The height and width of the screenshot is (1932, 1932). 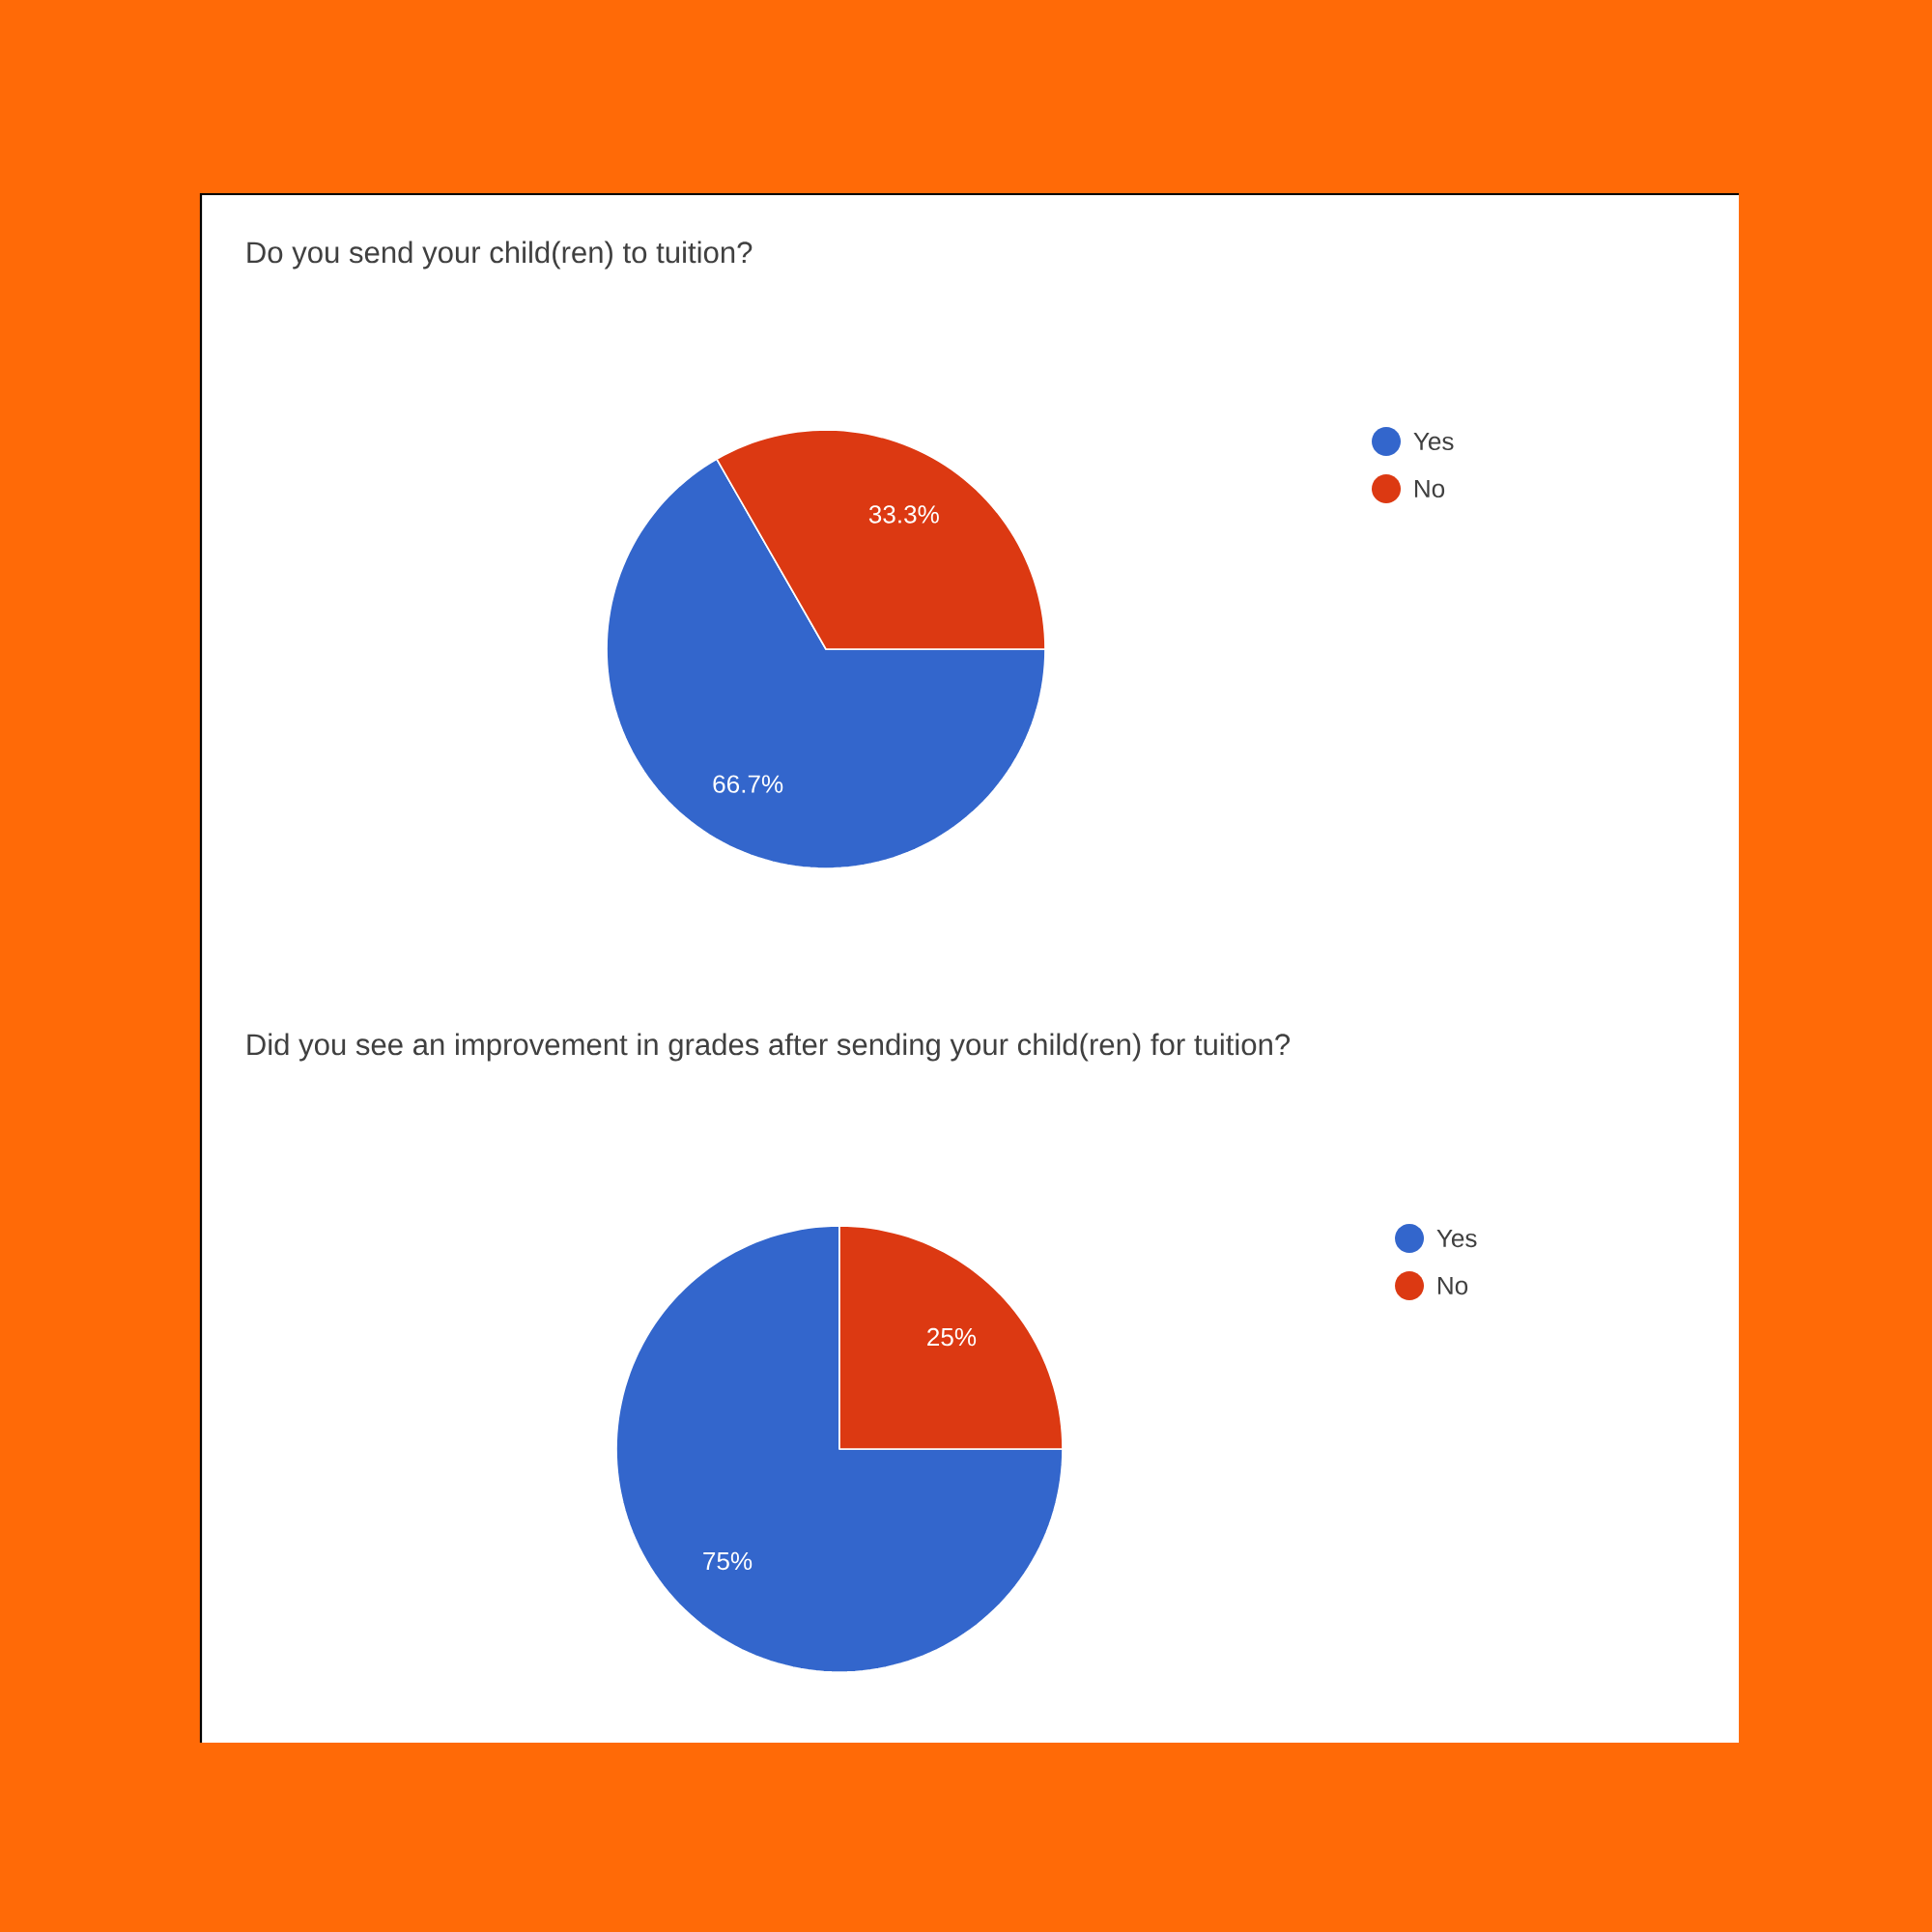 What do you see at coordinates (500, 256) in the screenshot?
I see `chart-title: Do you send your child(ren) to tuition?` at bounding box center [500, 256].